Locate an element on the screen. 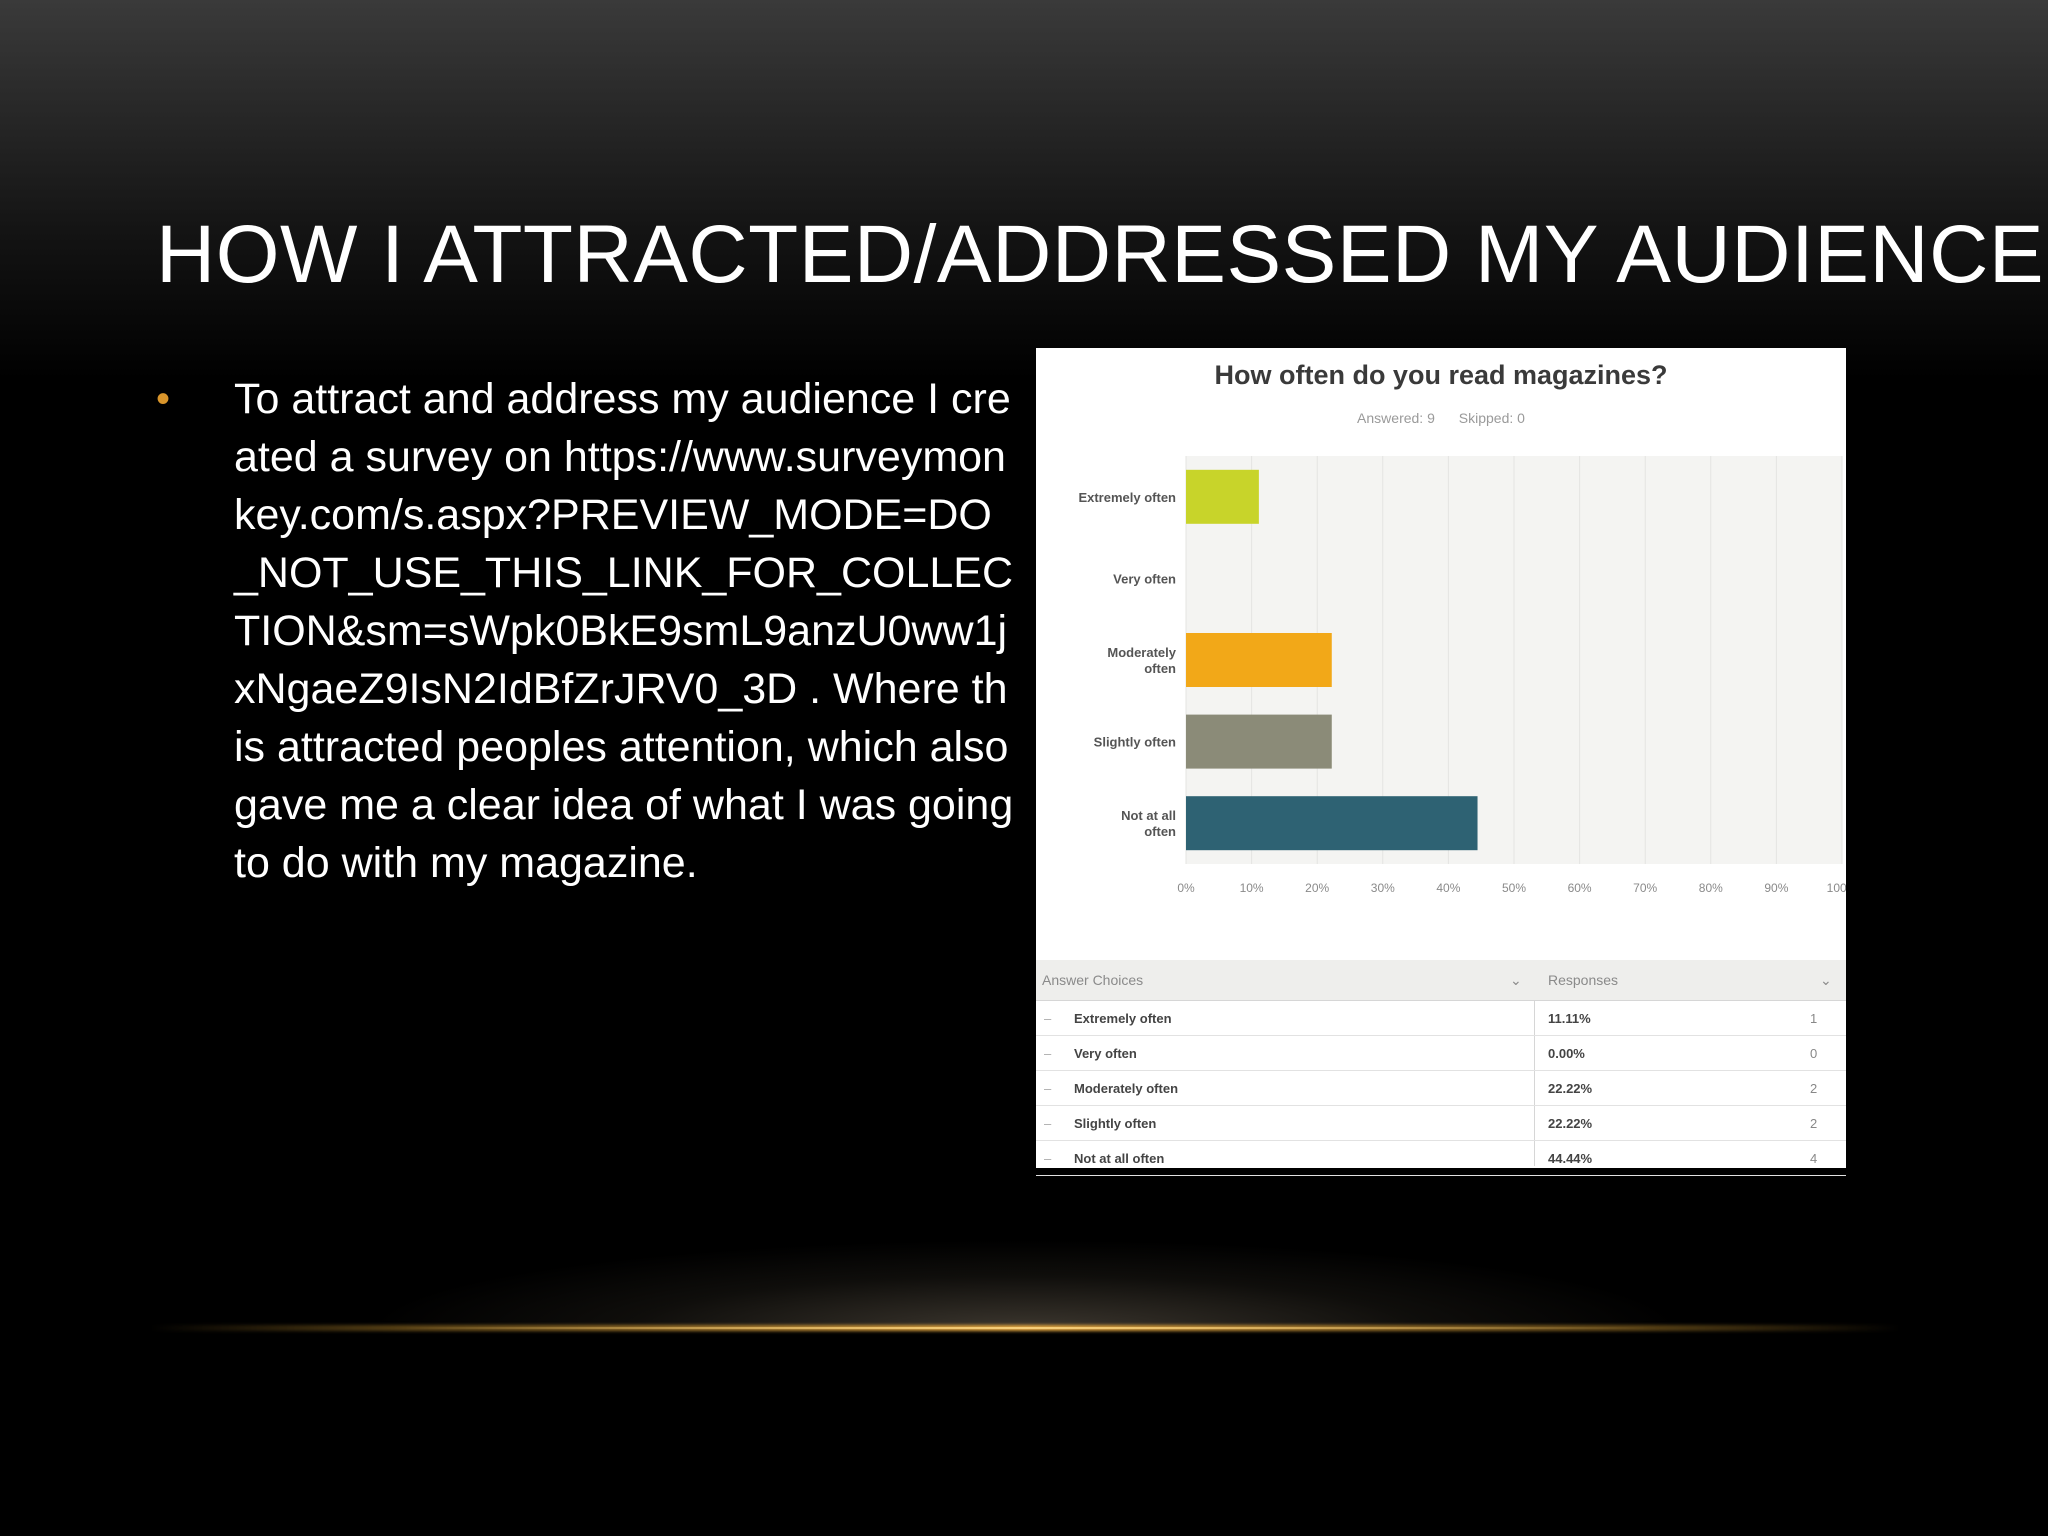 This screenshot has width=2048, height=1536. header-responses: Responses is located at coordinates (1583, 980).